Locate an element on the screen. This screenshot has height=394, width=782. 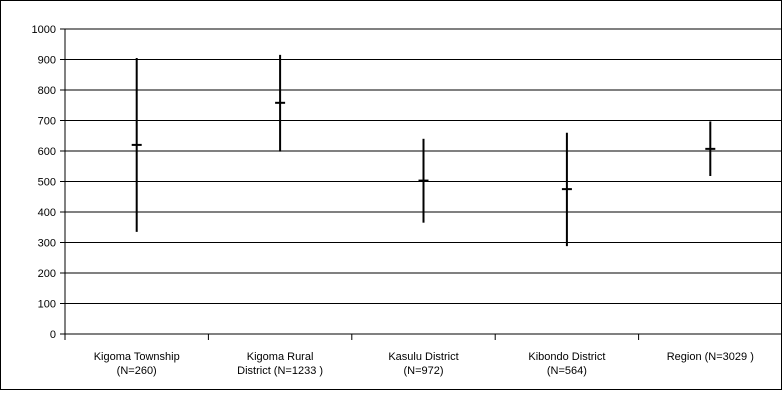
y-tick-label: 200 is located at coordinates (47, 274).